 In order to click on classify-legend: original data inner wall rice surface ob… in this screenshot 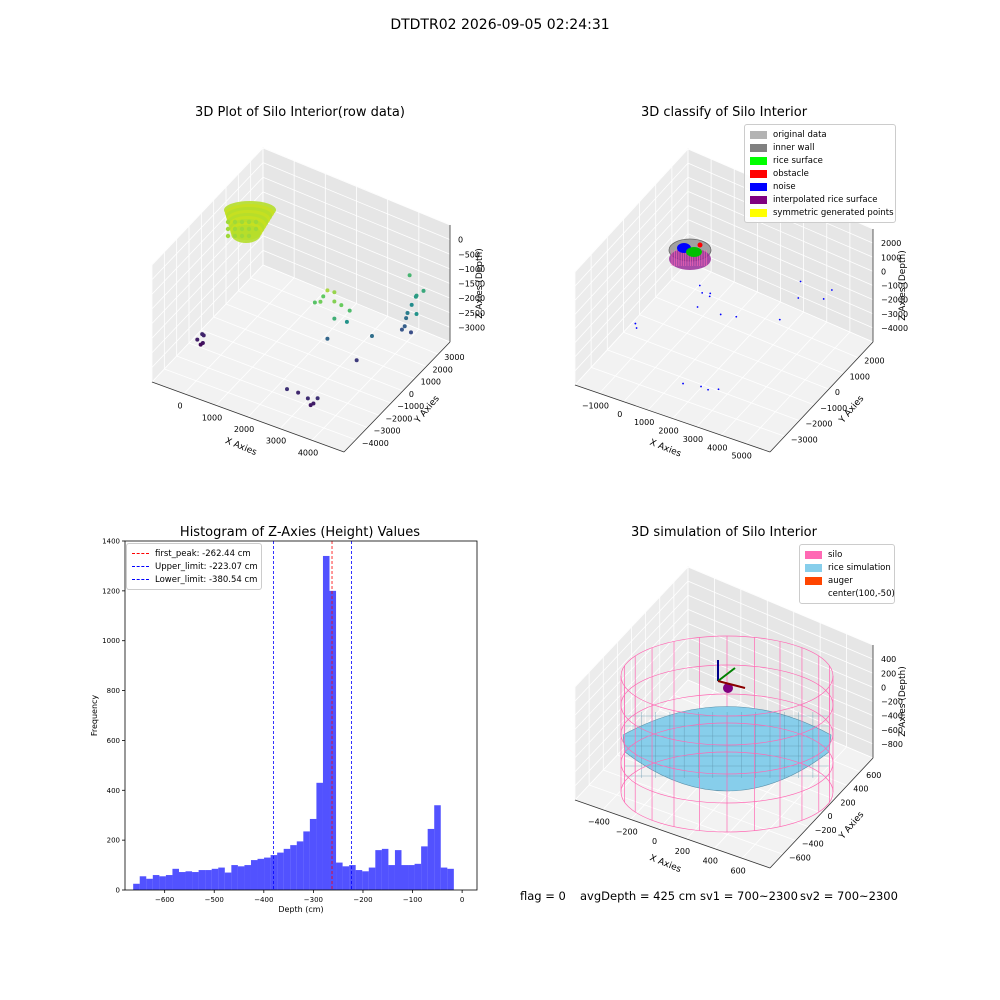, I will do `click(820, 173)`.